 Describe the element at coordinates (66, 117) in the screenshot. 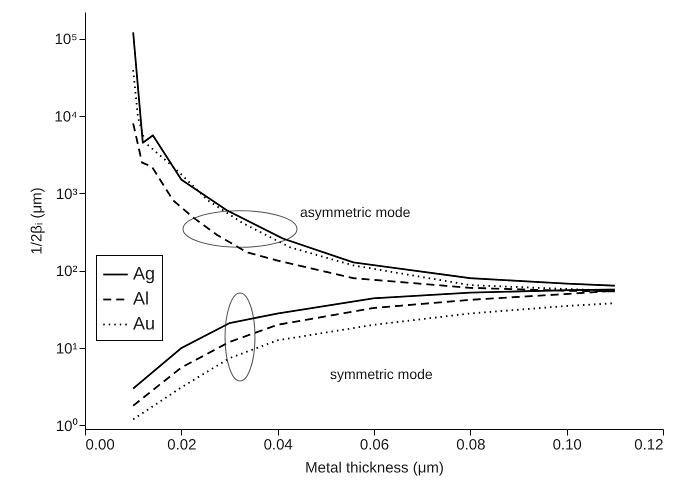

I see `y-tick-label: 10⁴` at that location.